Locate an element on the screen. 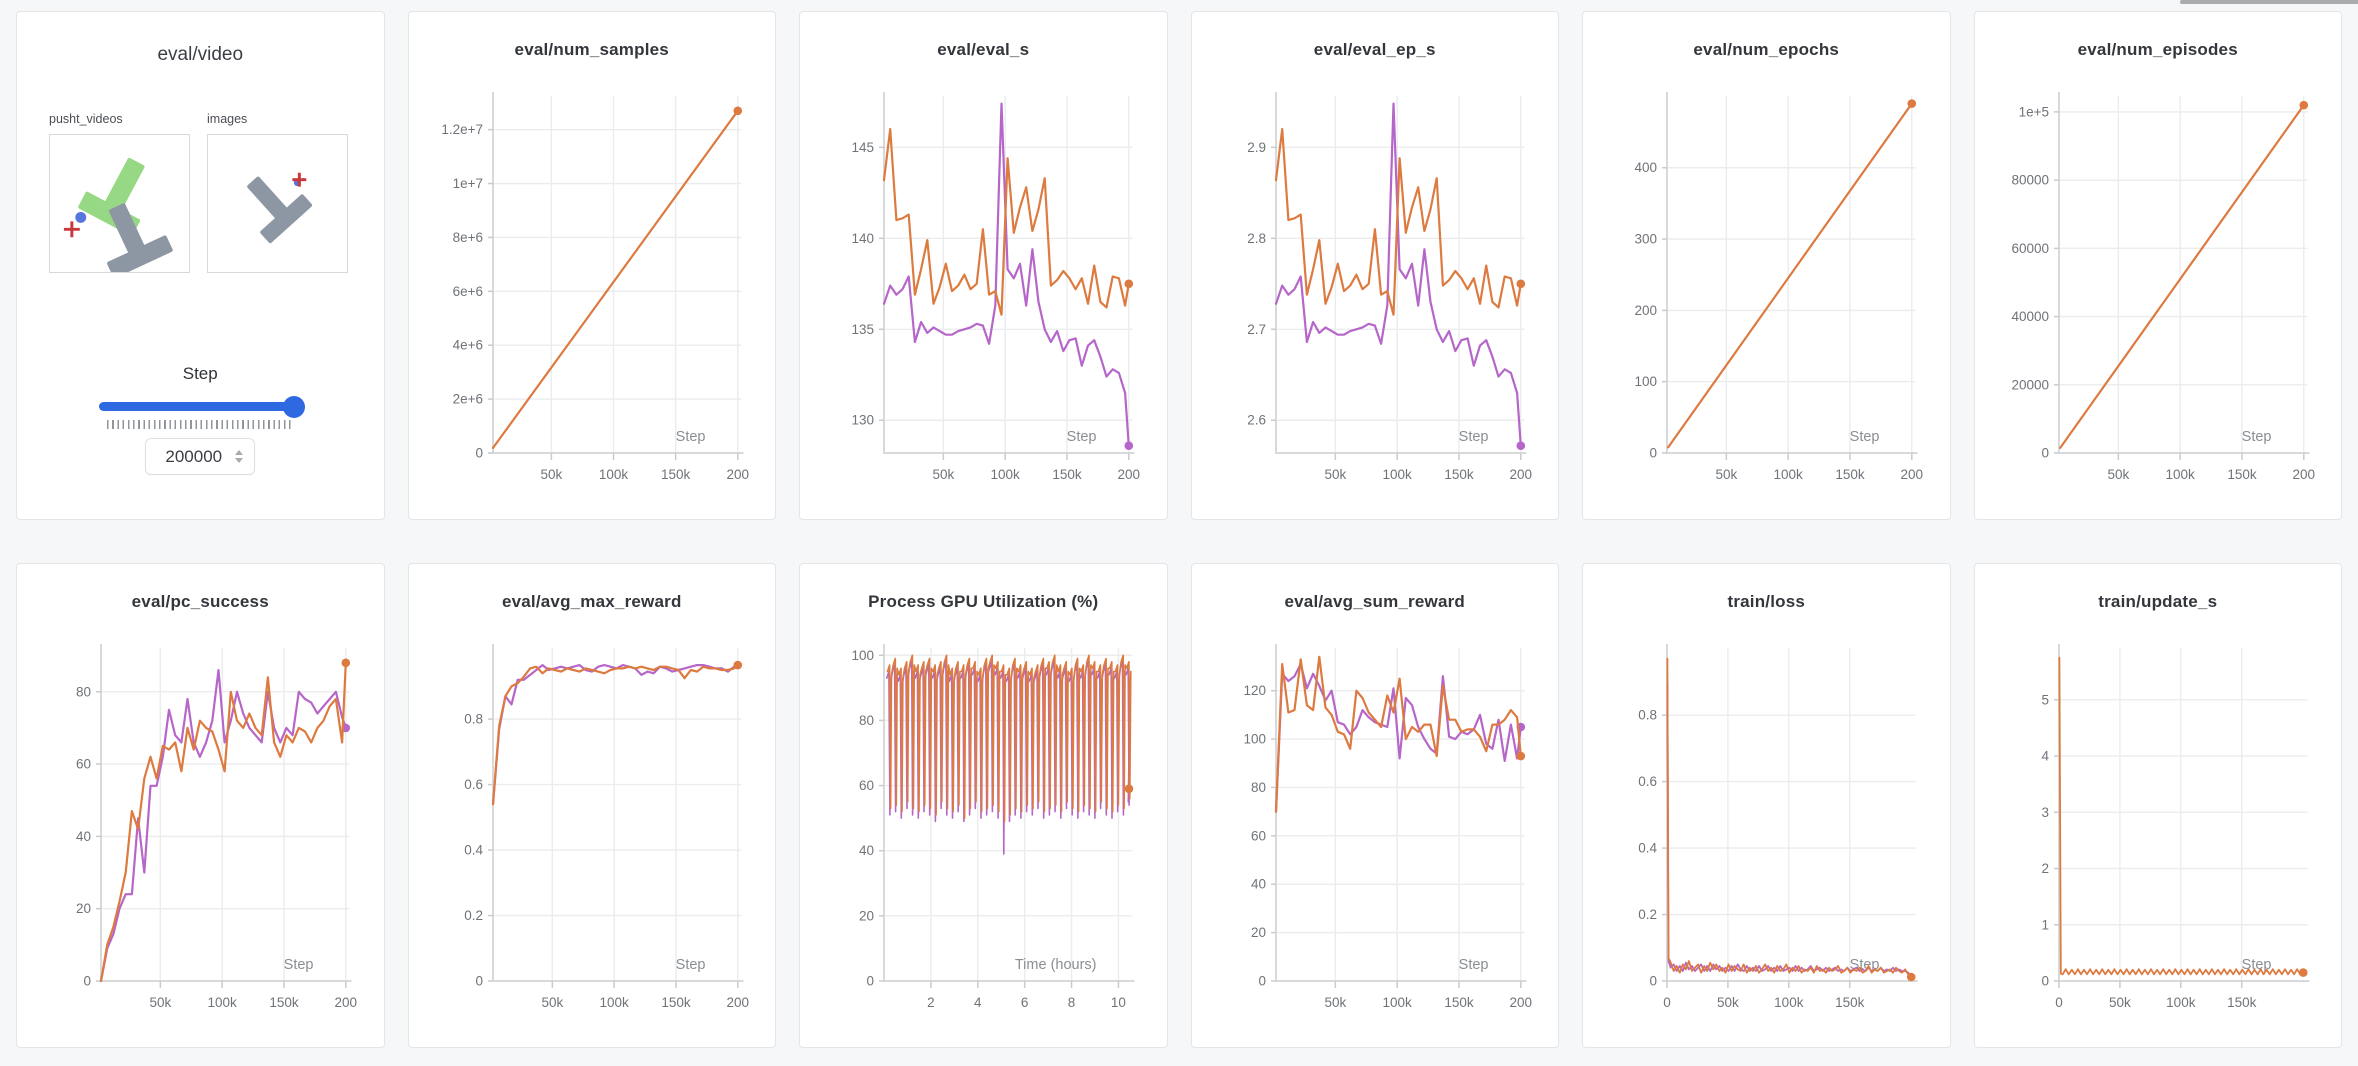  y-tick-label: 2.6 is located at coordinates (1256, 420).